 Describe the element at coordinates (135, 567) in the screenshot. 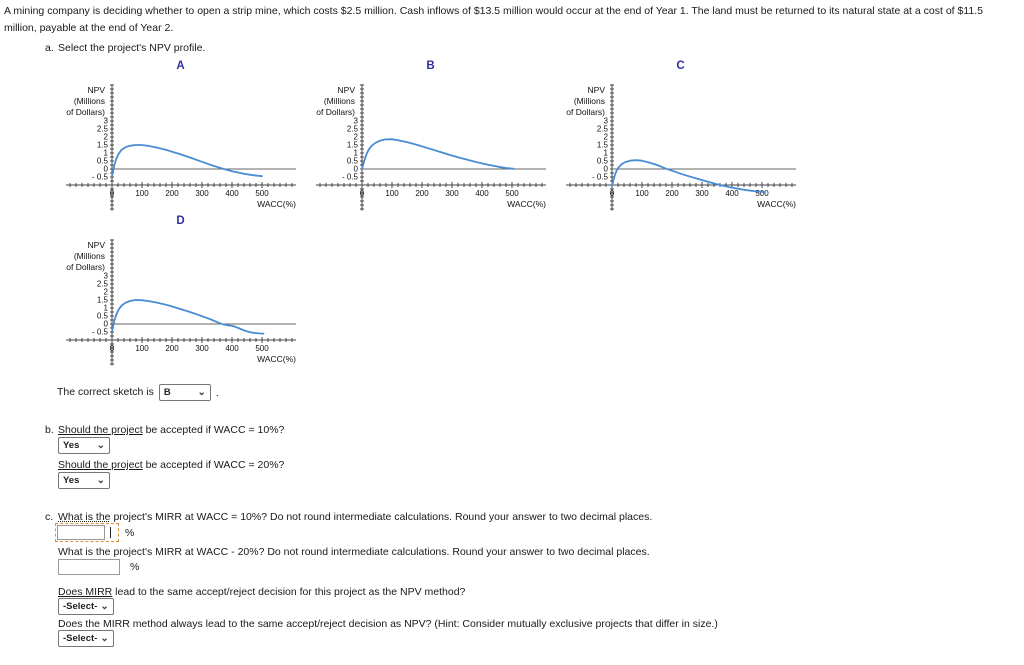

I see `mirr-20-unit: %` at that location.